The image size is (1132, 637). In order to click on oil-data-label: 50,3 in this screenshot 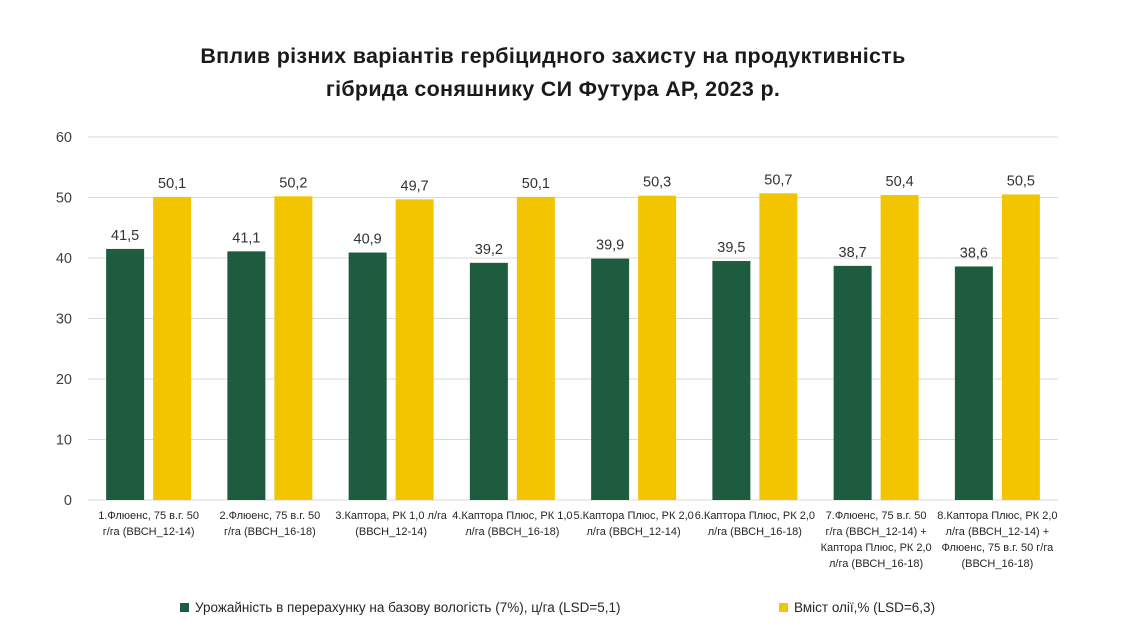, I will do `click(657, 183)`.